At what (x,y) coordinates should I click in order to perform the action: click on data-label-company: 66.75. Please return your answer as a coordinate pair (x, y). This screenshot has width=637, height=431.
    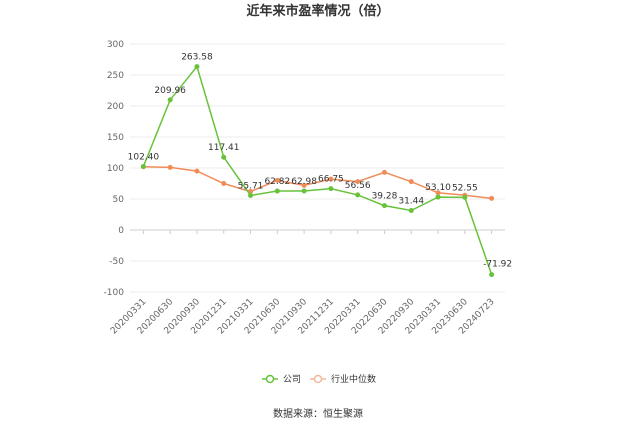
    Looking at the image, I should click on (331, 180).